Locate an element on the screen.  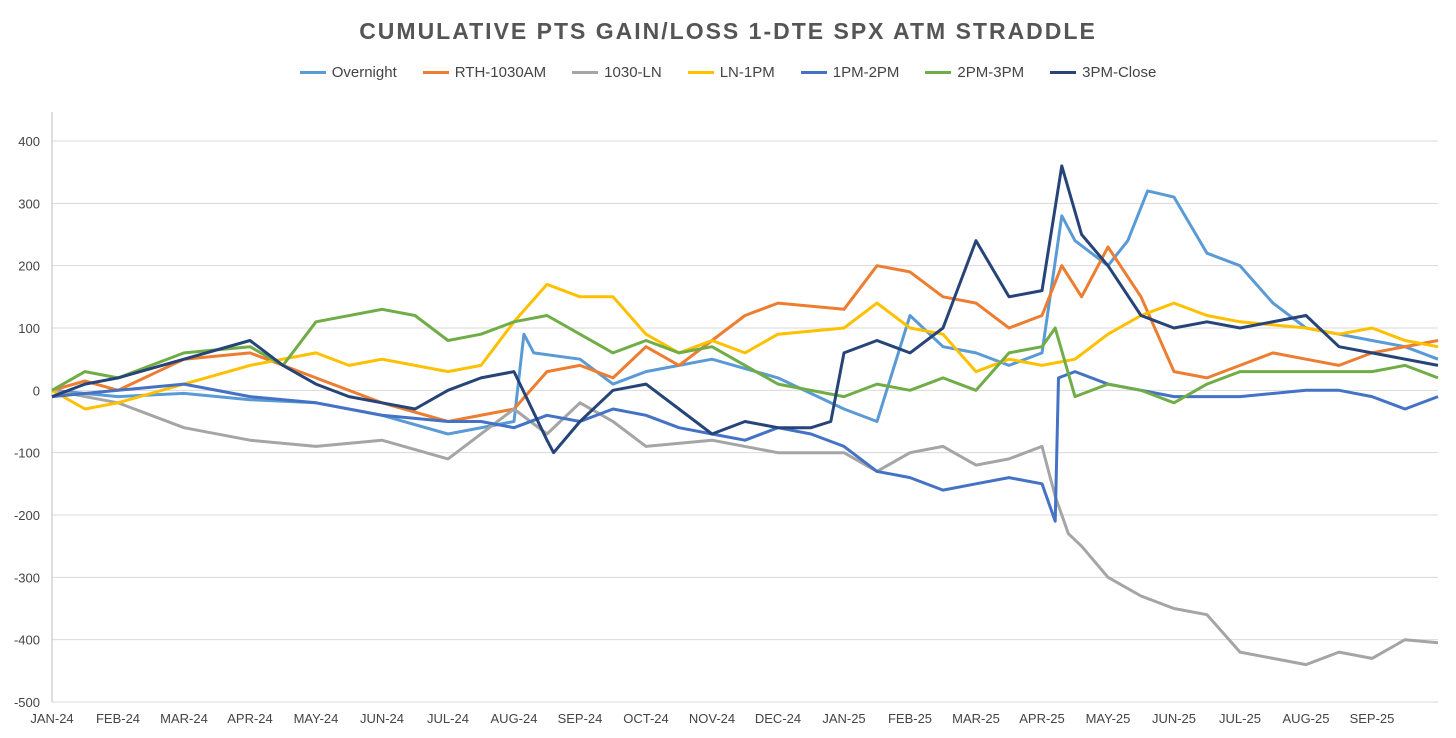
x-tick-label: JUL-24 is located at coordinates (448, 718).